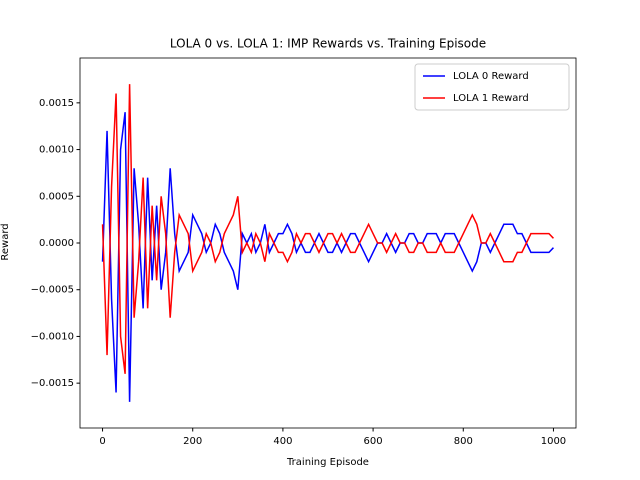 The width and height of the screenshot is (640, 480). Describe the element at coordinates (327, 462) in the screenshot. I see `x-axis-label: Training Episode` at that location.